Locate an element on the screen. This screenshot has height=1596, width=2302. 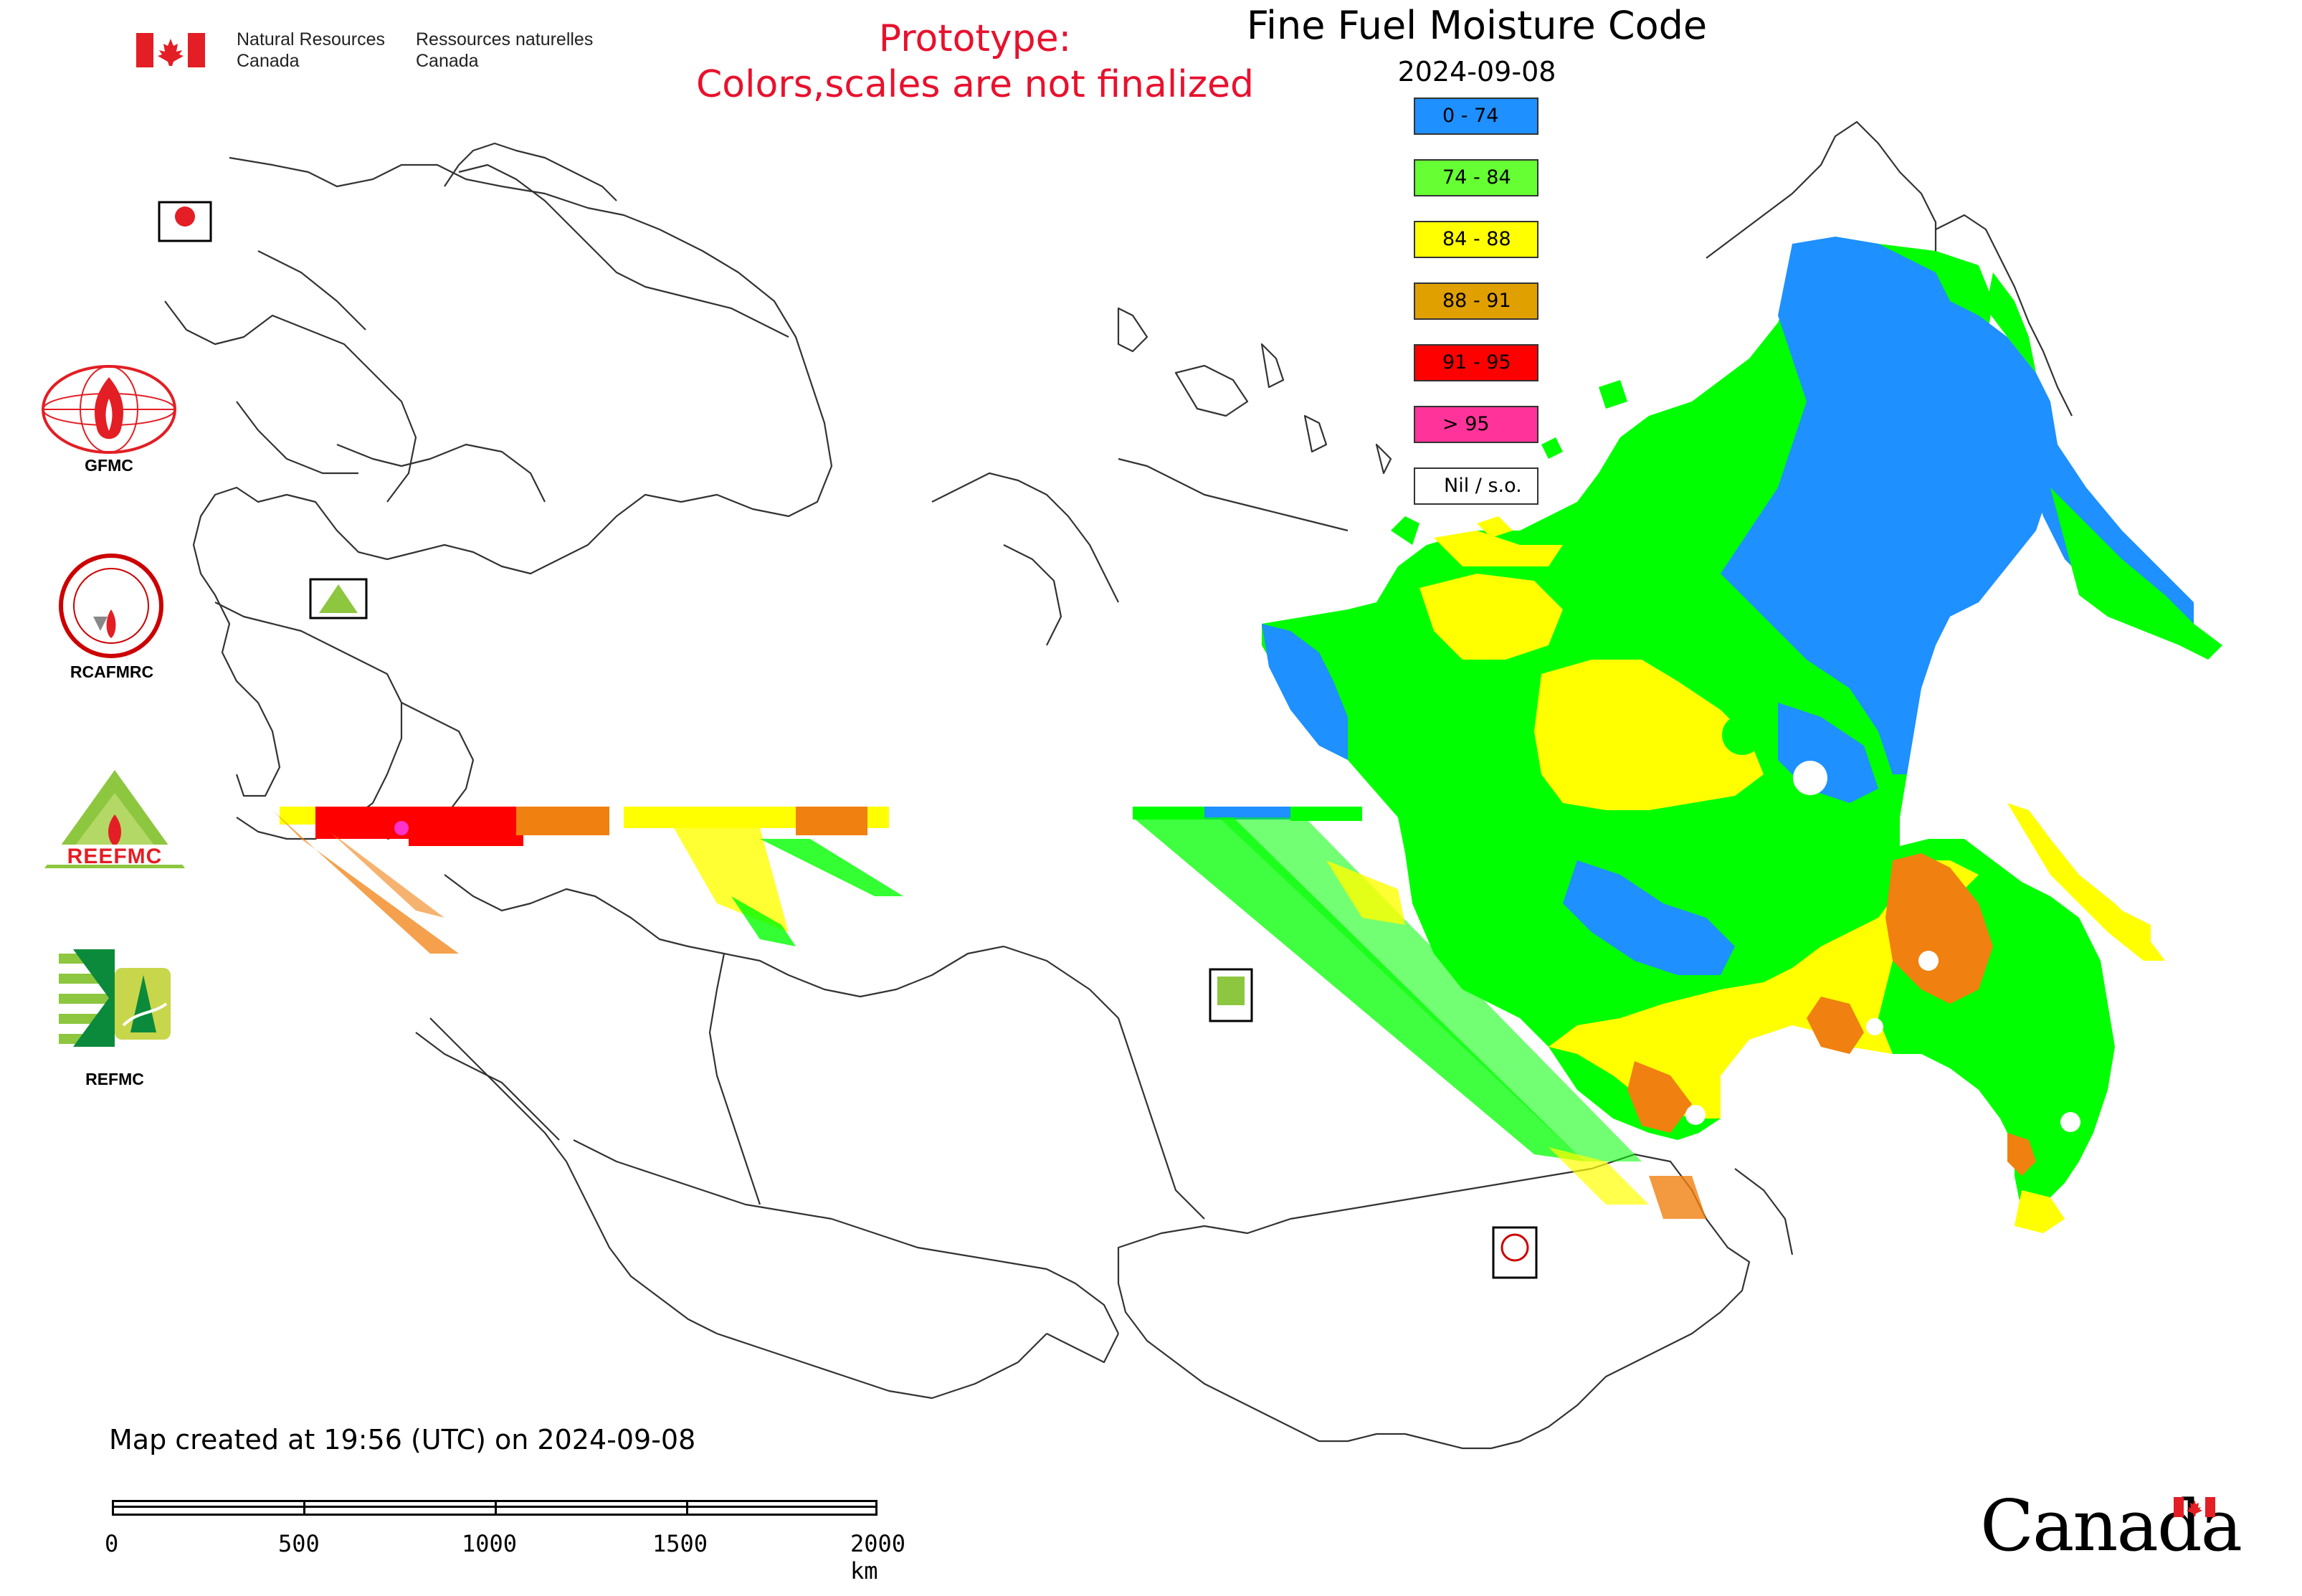
department-name-french: Ressources naturelles Canada is located at coordinates (505, 50).